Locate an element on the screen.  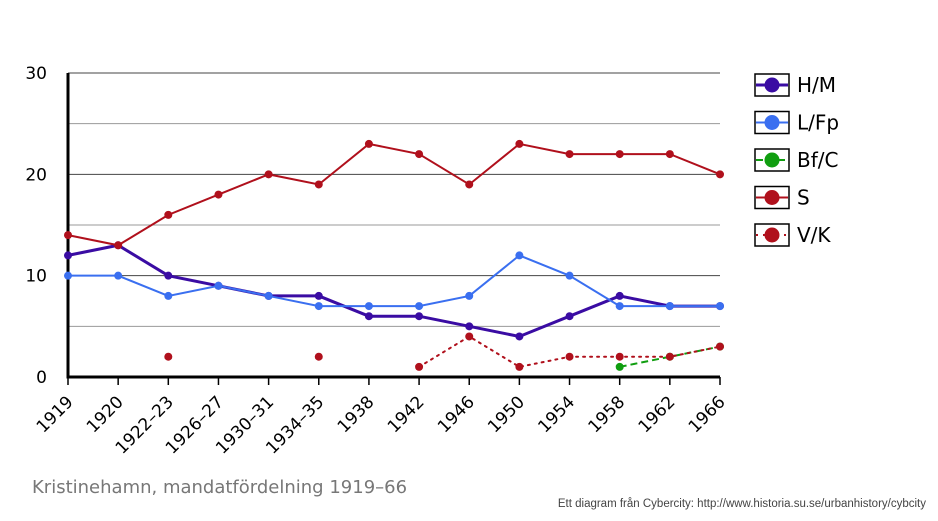
y-tick-label: 30 is located at coordinates (36, 74).